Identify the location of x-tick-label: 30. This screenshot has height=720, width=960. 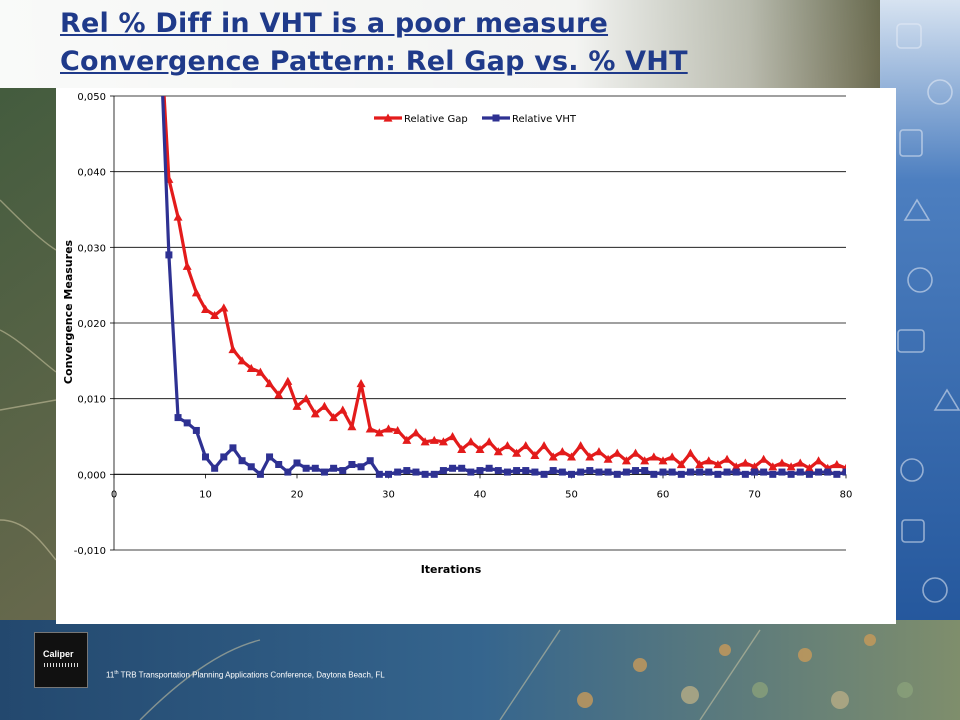
(388, 494).